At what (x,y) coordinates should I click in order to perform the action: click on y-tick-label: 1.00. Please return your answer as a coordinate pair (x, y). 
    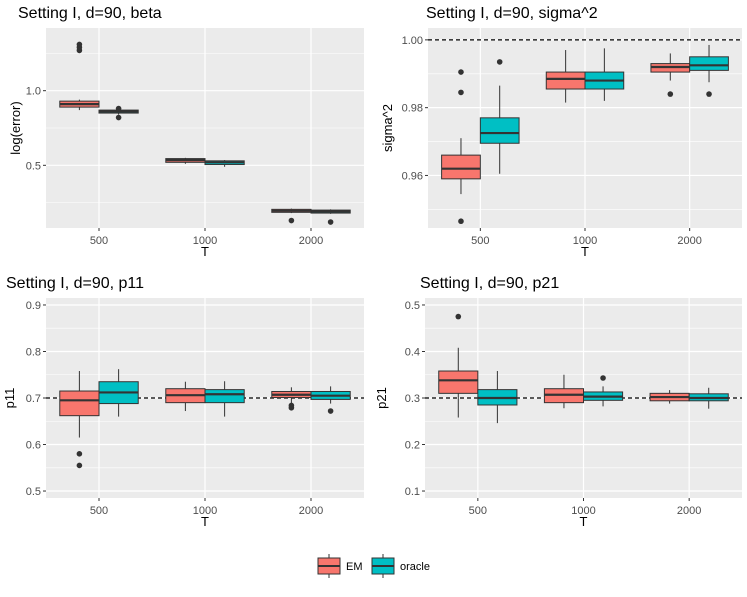
    Looking at the image, I should click on (412, 41).